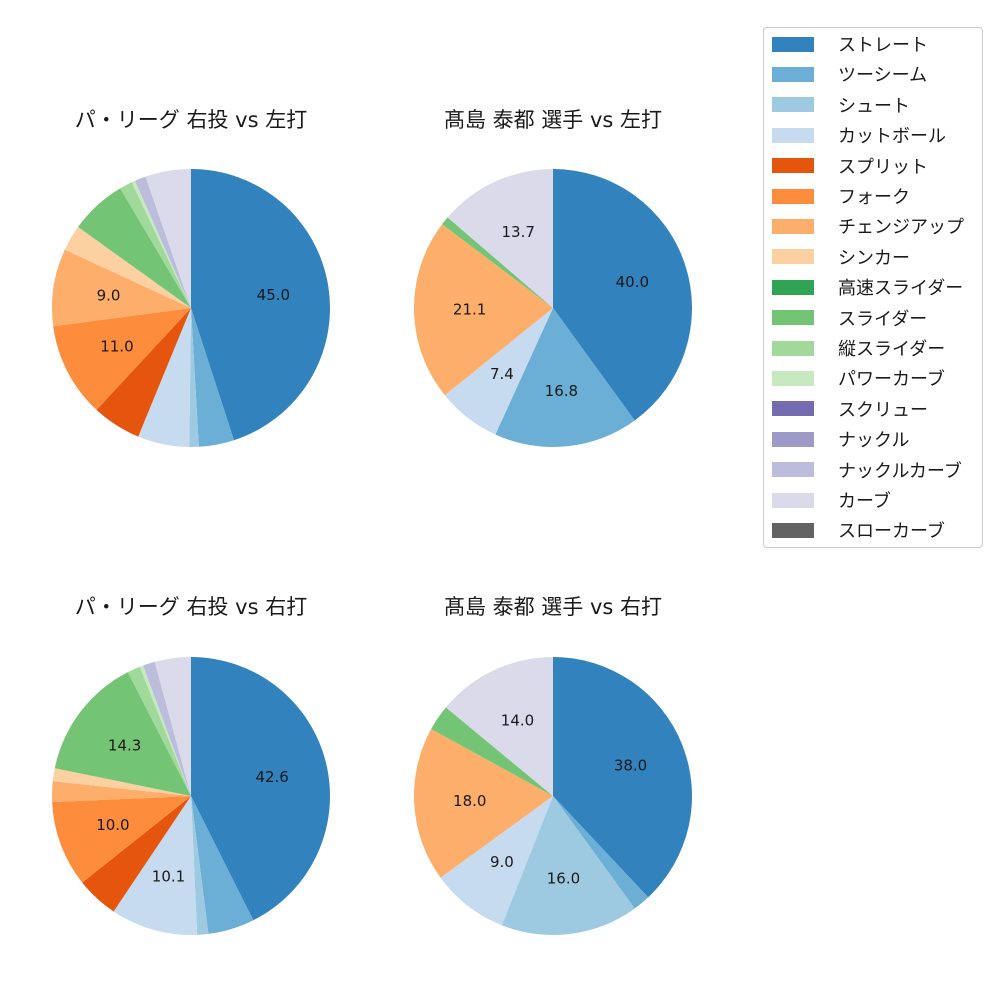 Image resolution: width=1000 pixels, height=1000 pixels. I want to click on legend-item: スクリュー, so click(850, 409).